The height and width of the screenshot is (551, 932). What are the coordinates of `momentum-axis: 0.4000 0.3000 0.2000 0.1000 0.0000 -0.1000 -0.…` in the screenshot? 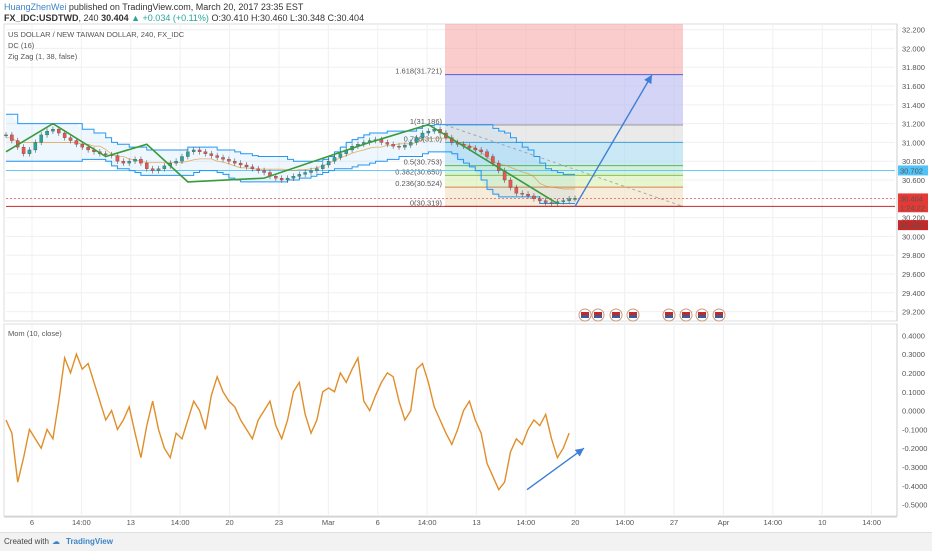 It's located at (911, 420).